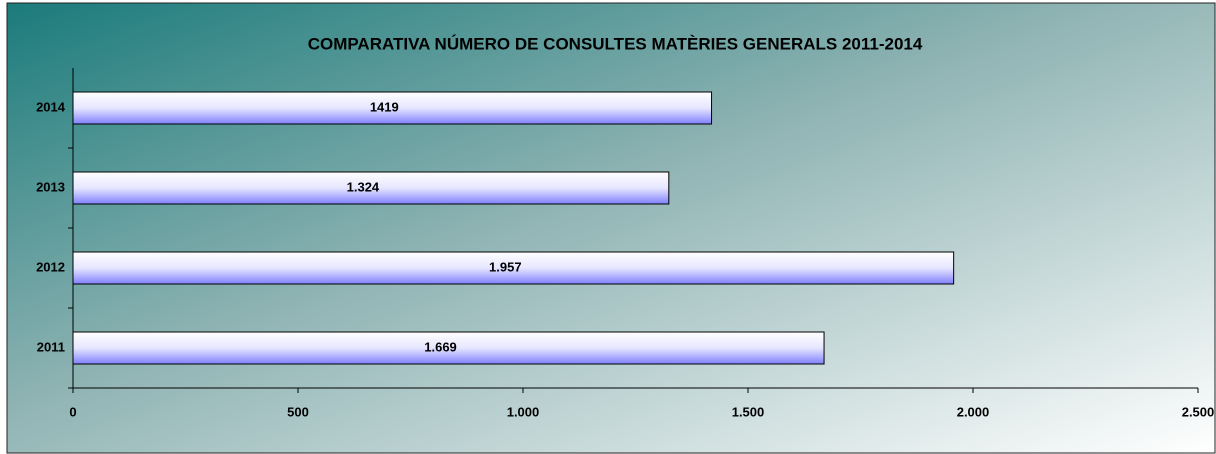  What do you see at coordinates (440, 346) in the screenshot?
I see `data-label: 1.669` at bounding box center [440, 346].